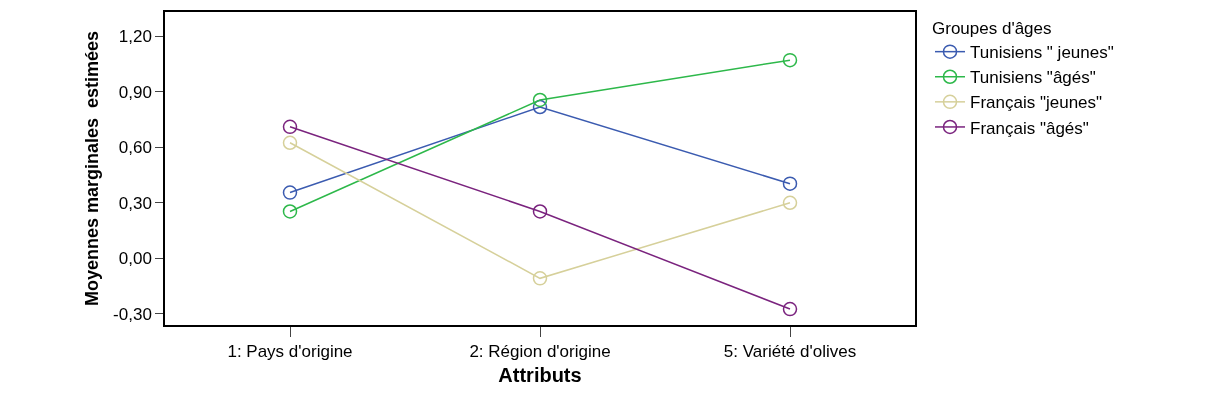  What do you see at coordinates (132, 314) in the screenshot?
I see `y-tick-label: -0,30` at bounding box center [132, 314].